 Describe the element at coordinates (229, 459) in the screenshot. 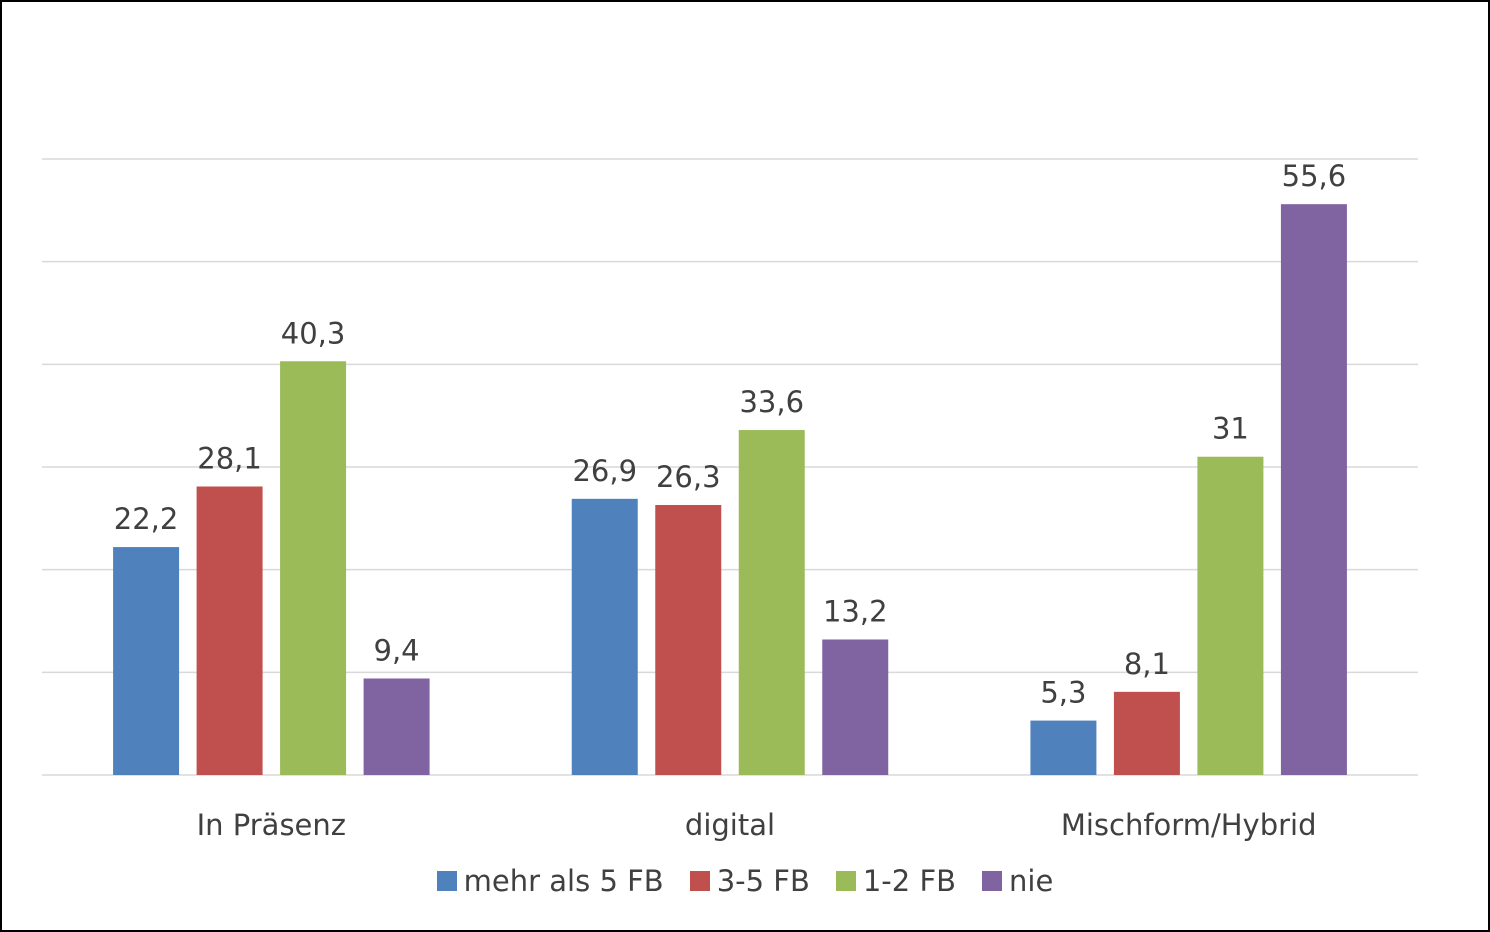

I see `data-label: 28,1` at that location.